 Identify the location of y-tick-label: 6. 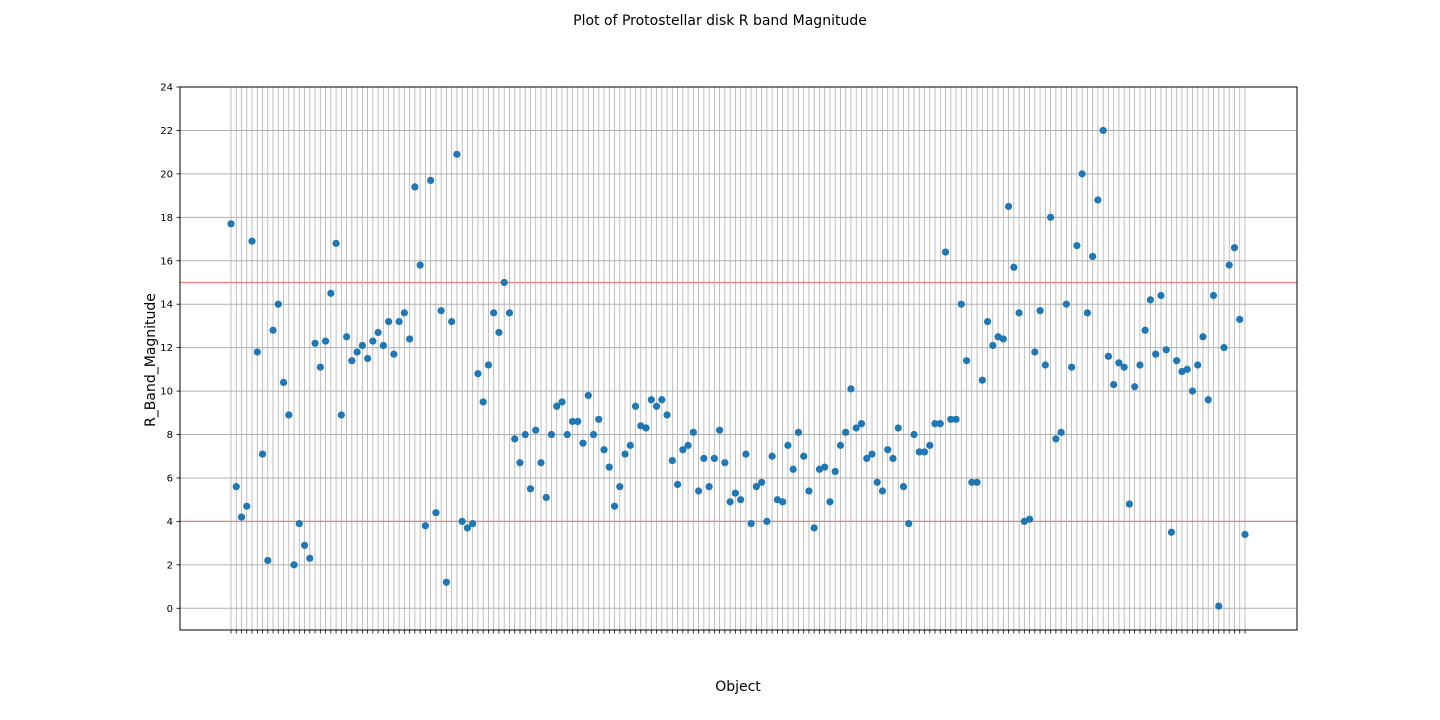
(170, 478).